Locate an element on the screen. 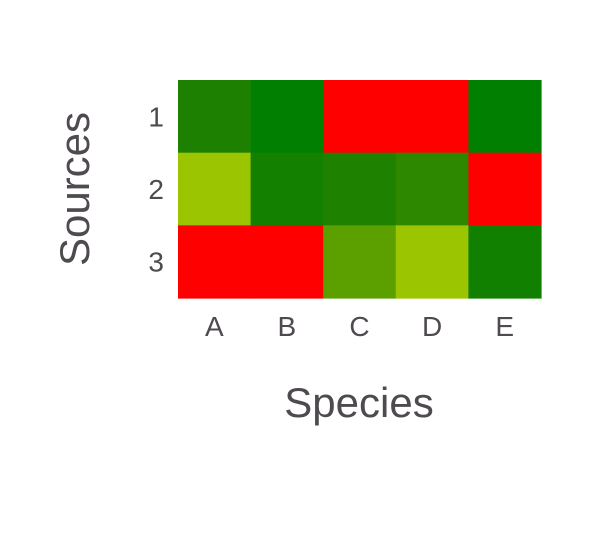  heatmap-cell-3-D is located at coordinates (432, 262).